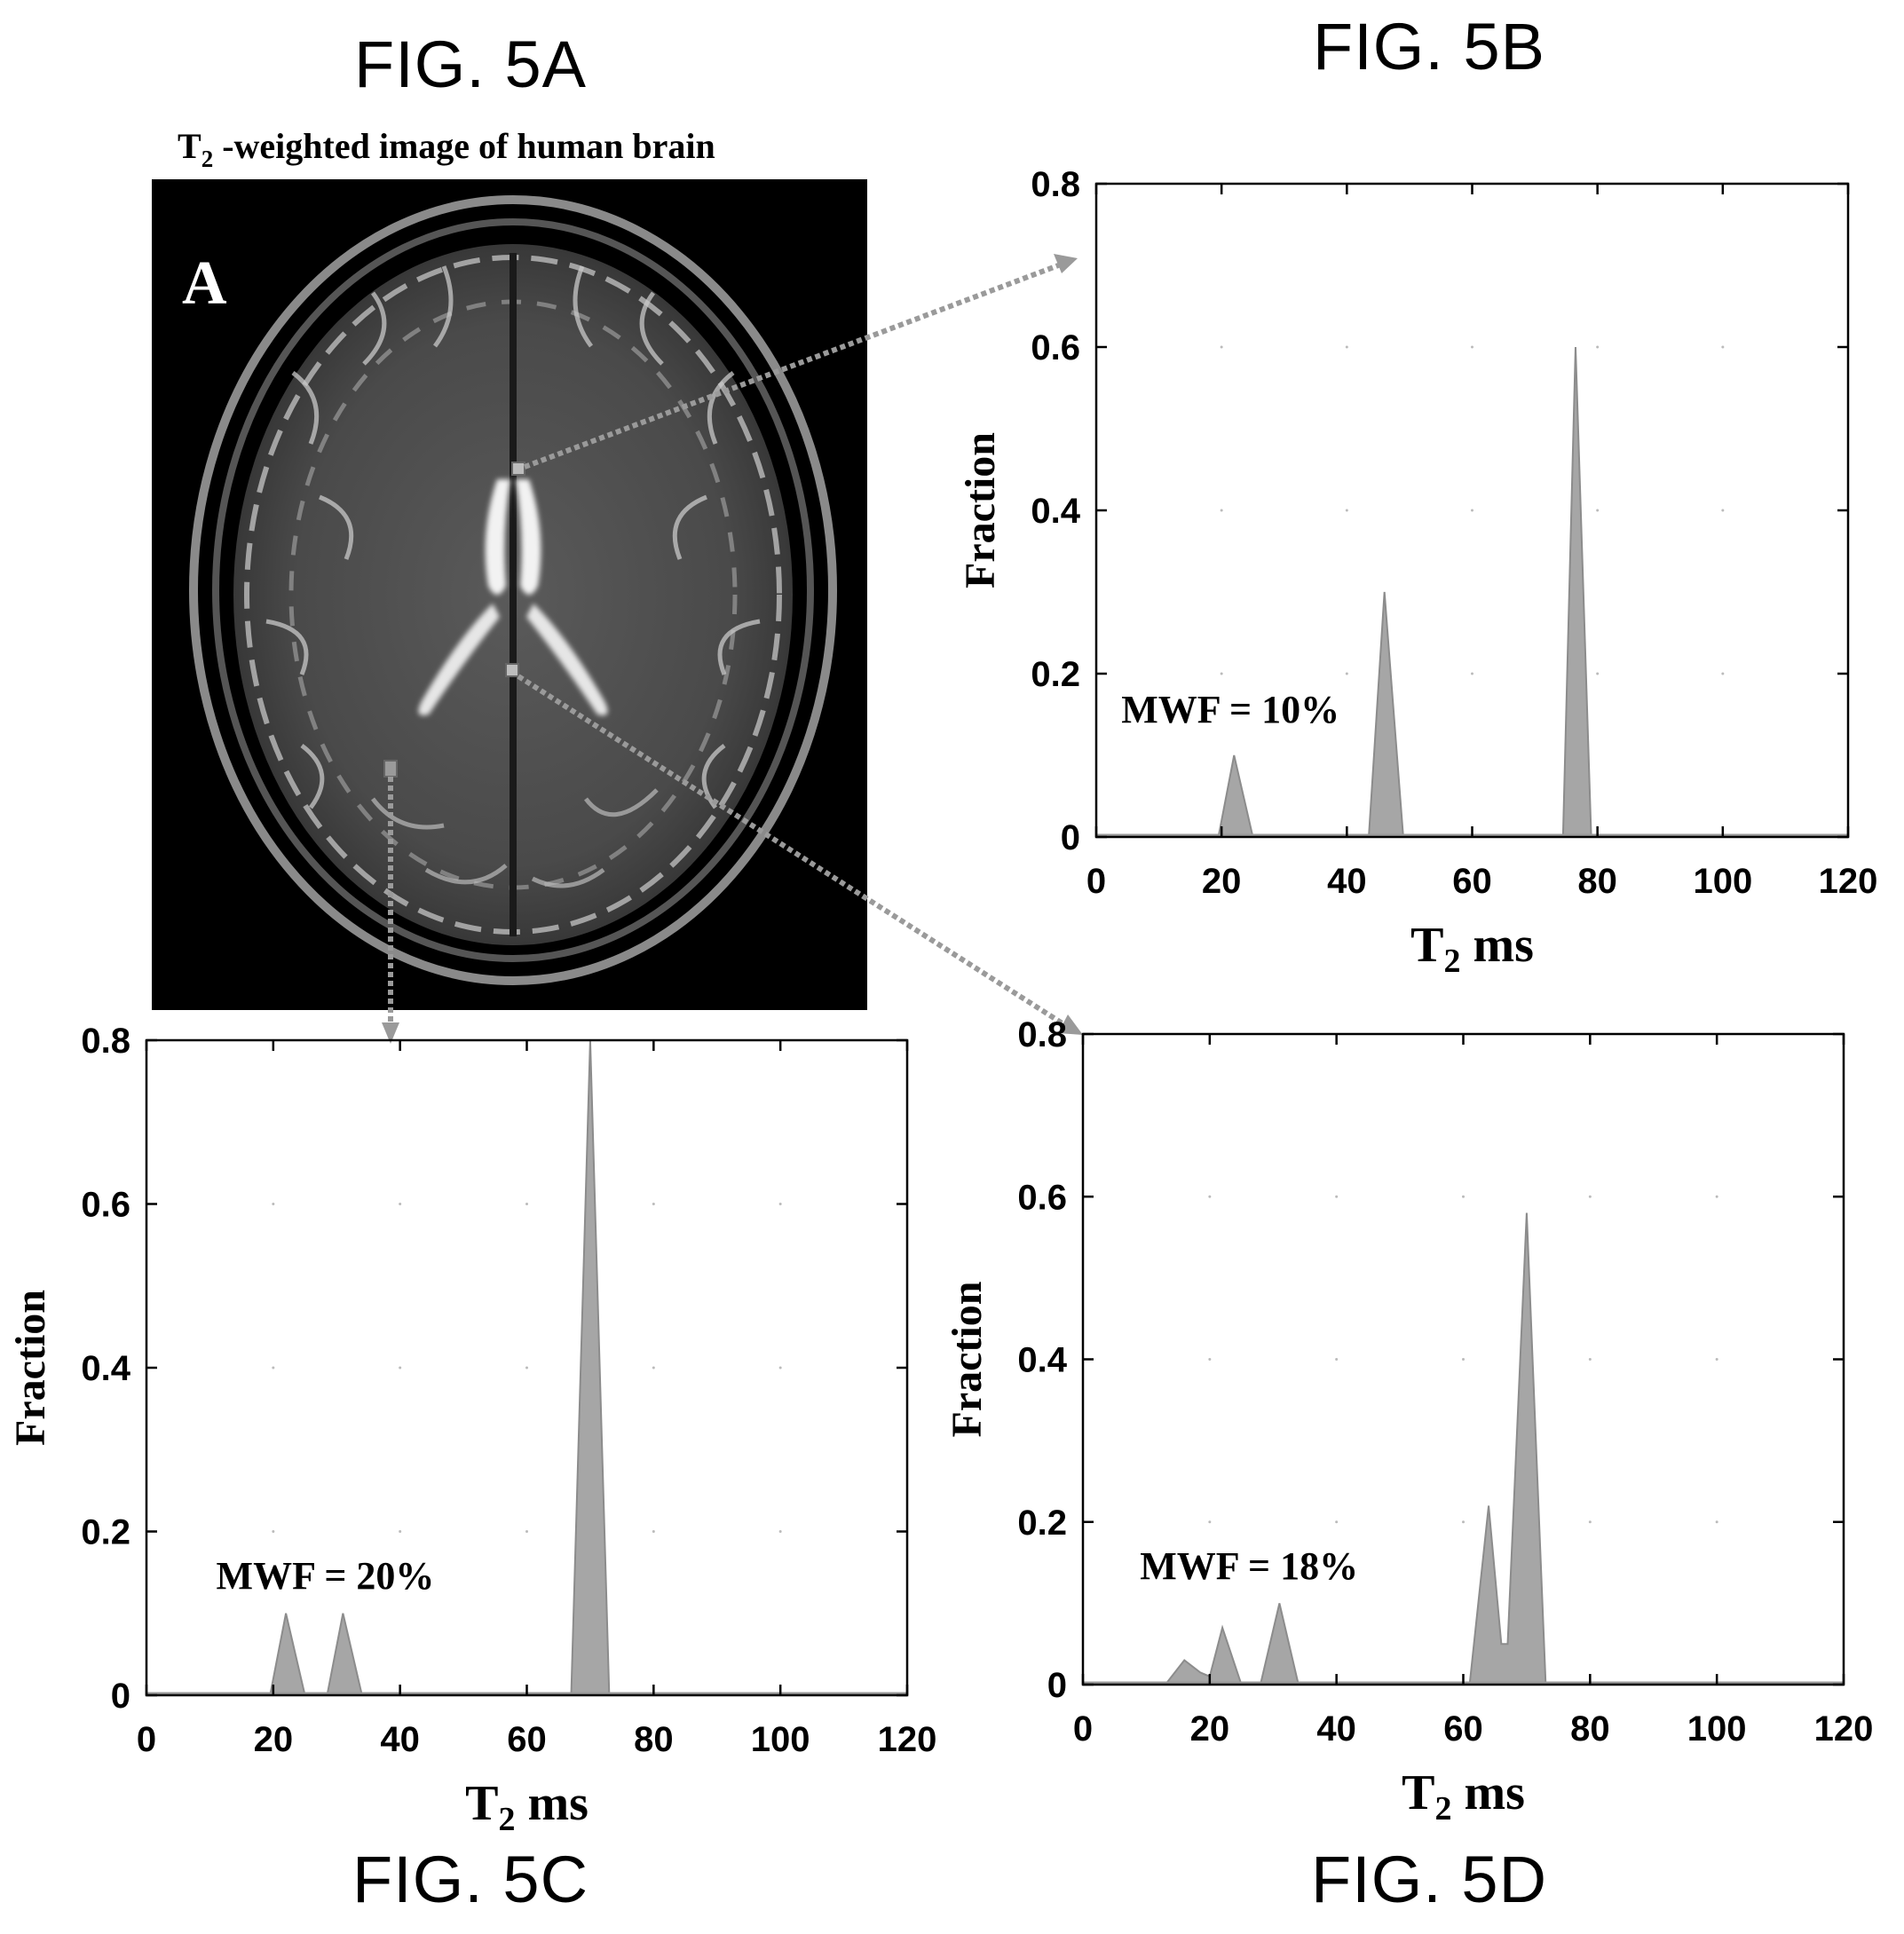 This screenshot has height=1934, width=1904. What do you see at coordinates (390, 1033) in the screenshot?
I see `arrowhead-5c` at bounding box center [390, 1033].